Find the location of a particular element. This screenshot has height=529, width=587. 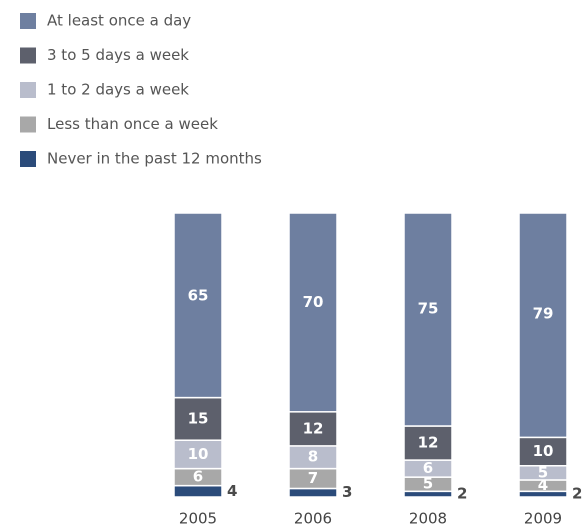

x-tick-label: 2009 is located at coordinates (543, 519).